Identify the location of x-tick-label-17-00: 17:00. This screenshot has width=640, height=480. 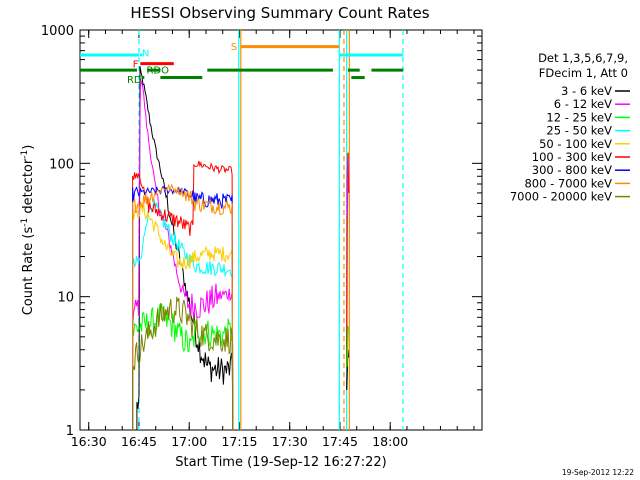
(189, 441).